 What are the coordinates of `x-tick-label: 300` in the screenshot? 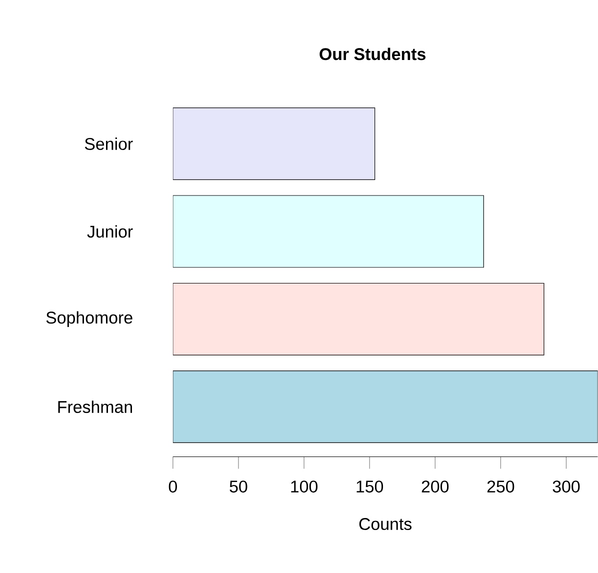 It's located at (566, 486).